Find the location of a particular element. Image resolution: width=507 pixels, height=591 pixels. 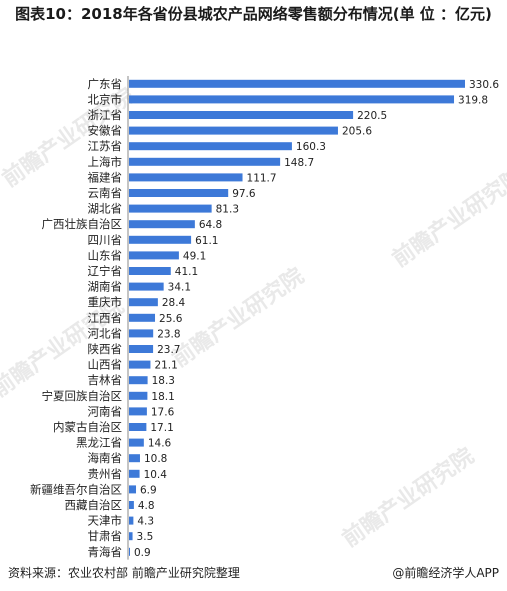

category-label: 宁夏回族自治区 is located at coordinates (82, 396).